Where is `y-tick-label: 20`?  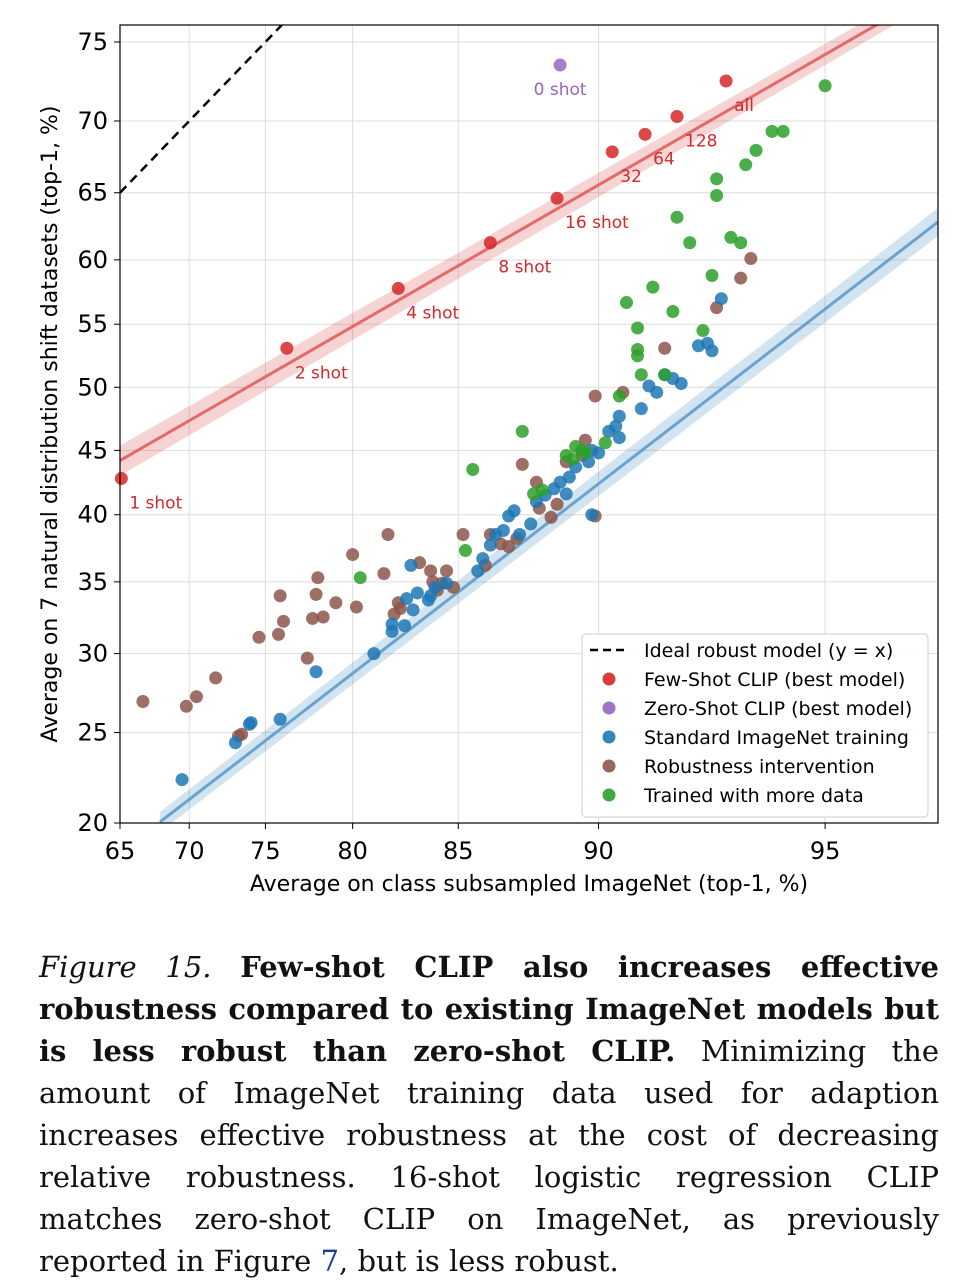 y-tick-label: 20 is located at coordinates (92, 823).